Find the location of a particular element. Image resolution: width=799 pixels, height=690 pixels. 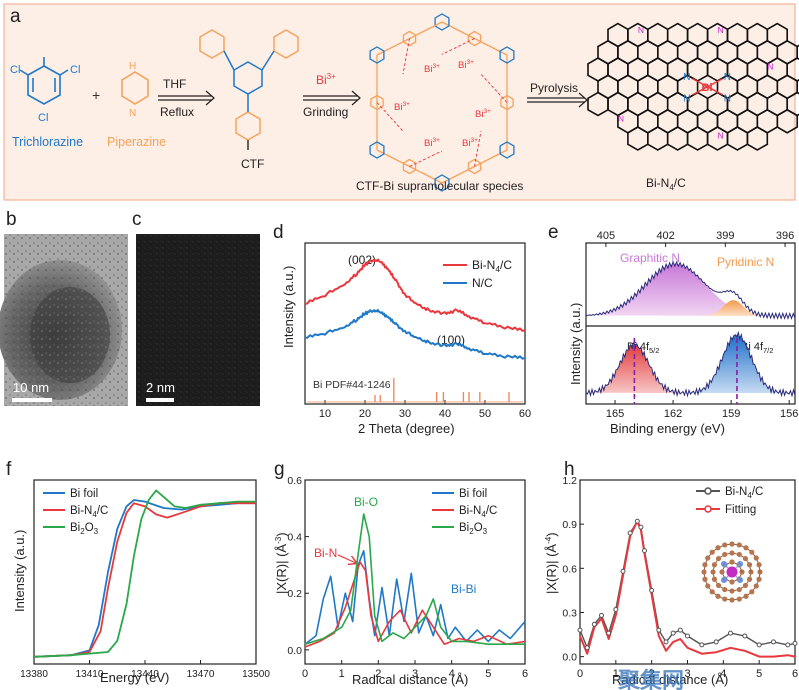

exafs-y-tick-label: 0.0 is located at coordinates (294, 651).